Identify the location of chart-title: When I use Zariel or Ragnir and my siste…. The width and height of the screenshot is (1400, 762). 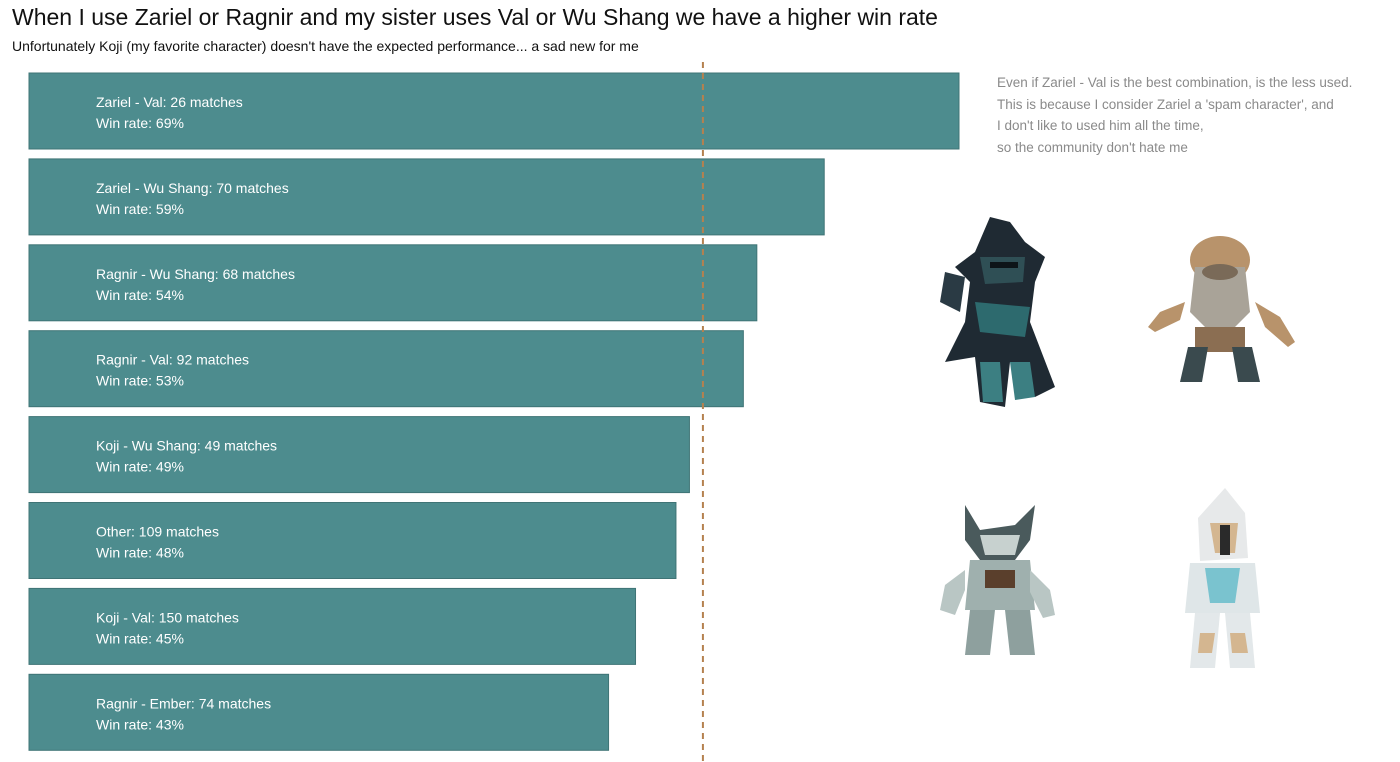
(475, 17).